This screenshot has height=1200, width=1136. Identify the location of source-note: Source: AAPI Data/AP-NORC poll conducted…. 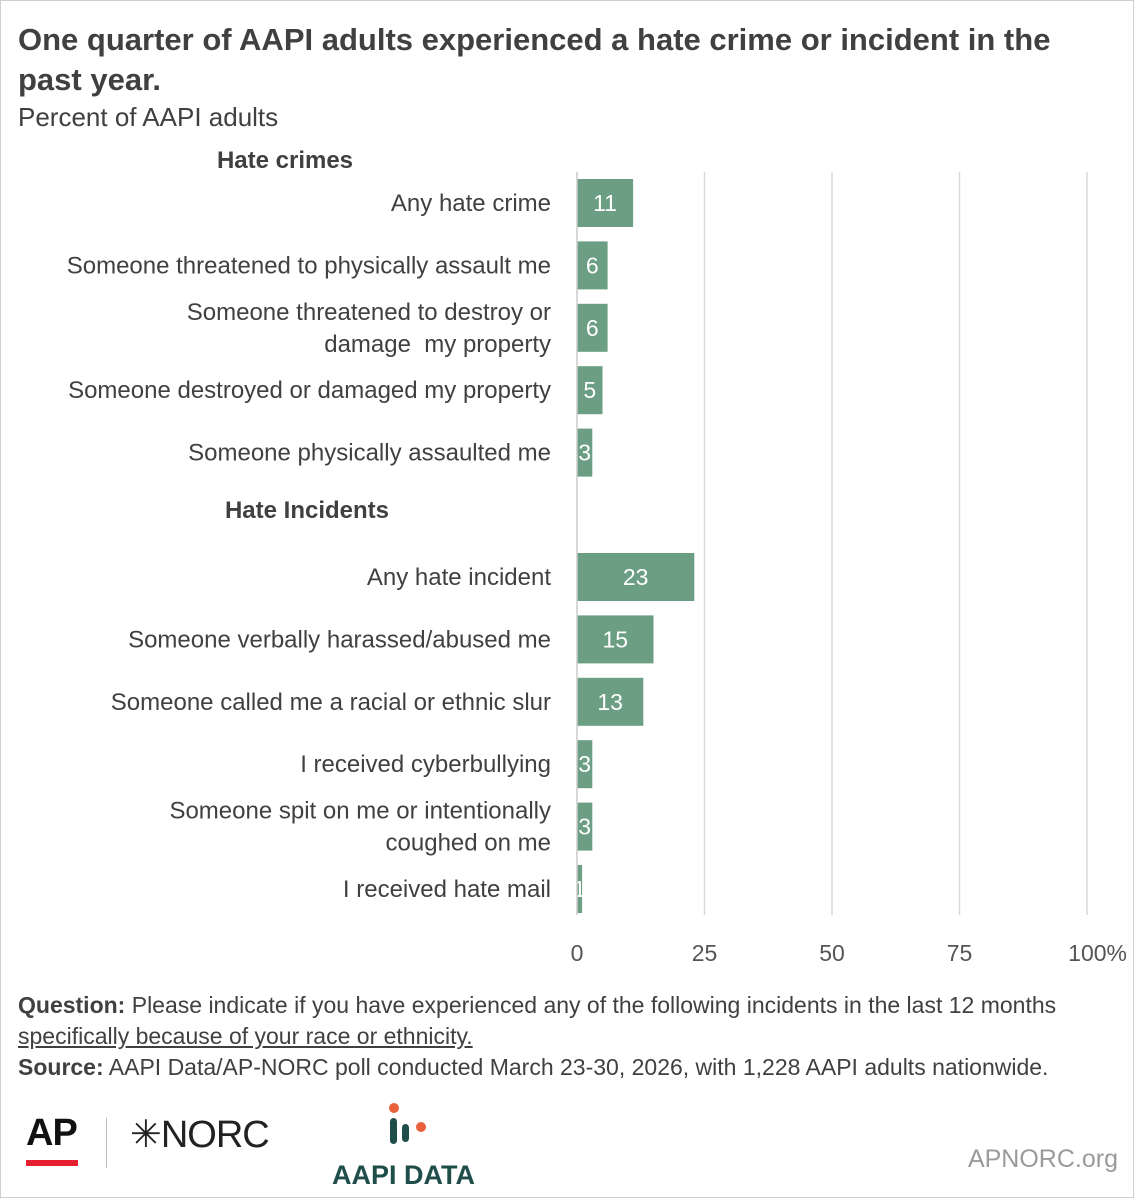
(568, 1067).